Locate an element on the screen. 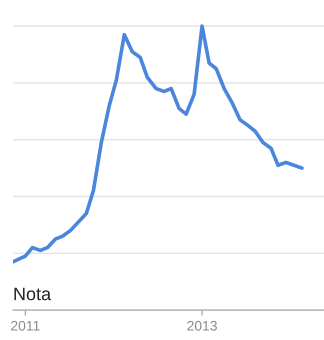  annotation: Nota is located at coordinates (33, 294).